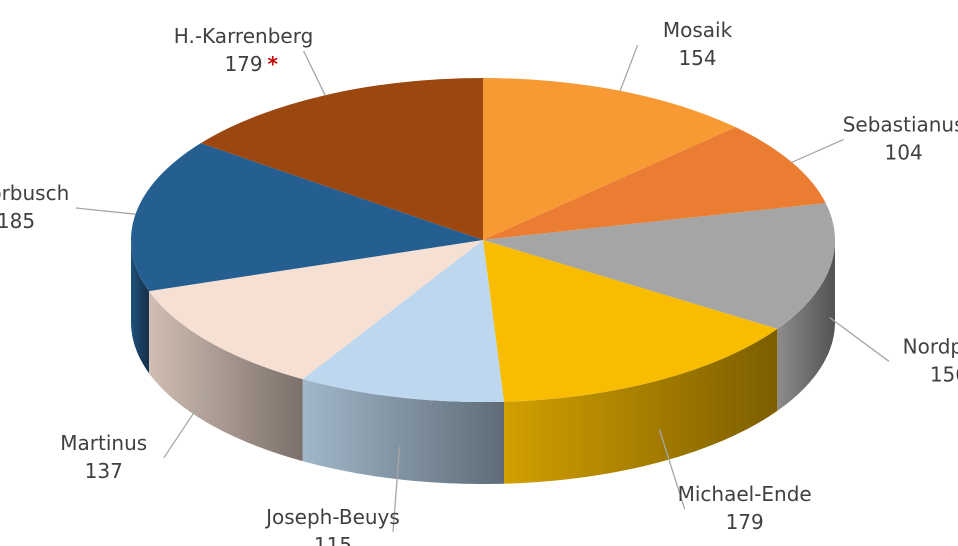  What do you see at coordinates (17, 221) in the screenshot?
I see `value-label: 185` at bounding box center [17, 221].